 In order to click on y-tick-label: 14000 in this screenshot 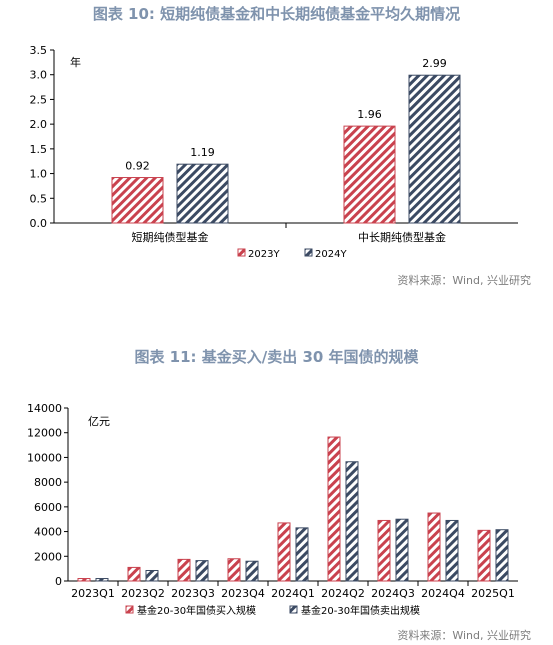, I will do `click(44, 408)`.